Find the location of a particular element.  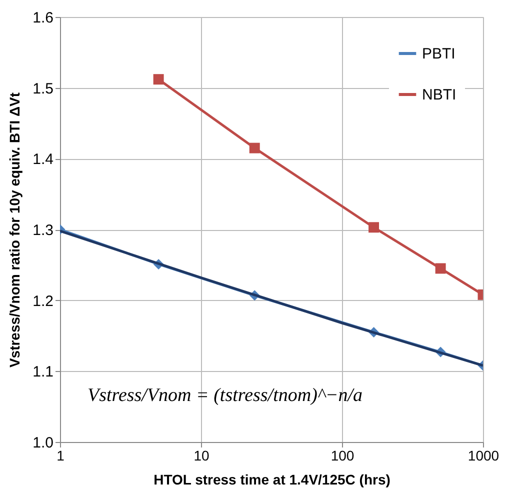

y-tick-label: 1.6 is located at coordinates (43, 18).